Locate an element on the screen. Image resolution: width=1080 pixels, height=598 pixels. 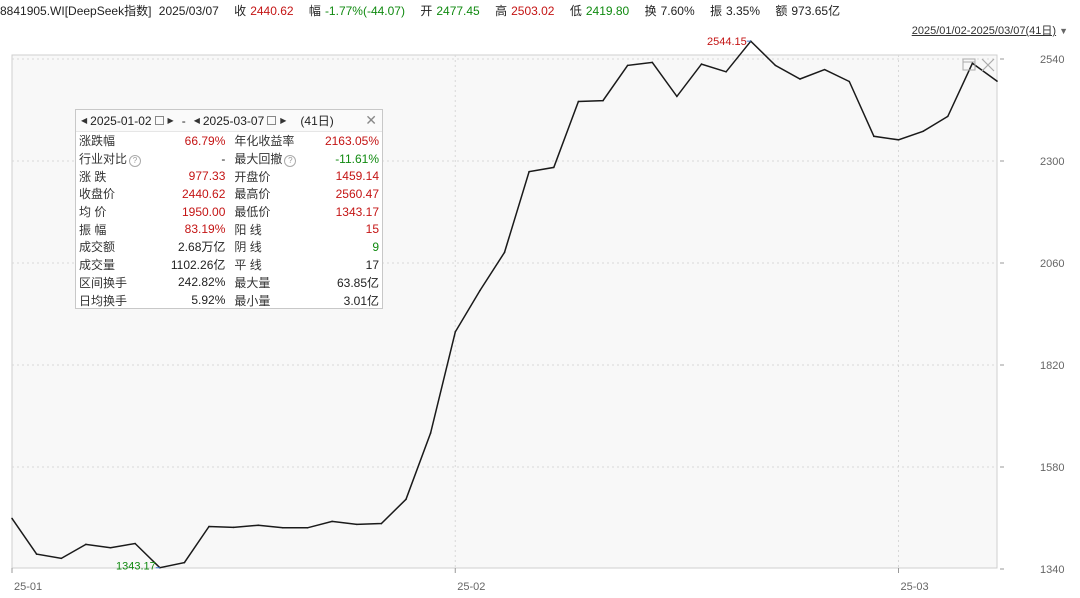
high-label: 高 is located at coordinates (501, 11).